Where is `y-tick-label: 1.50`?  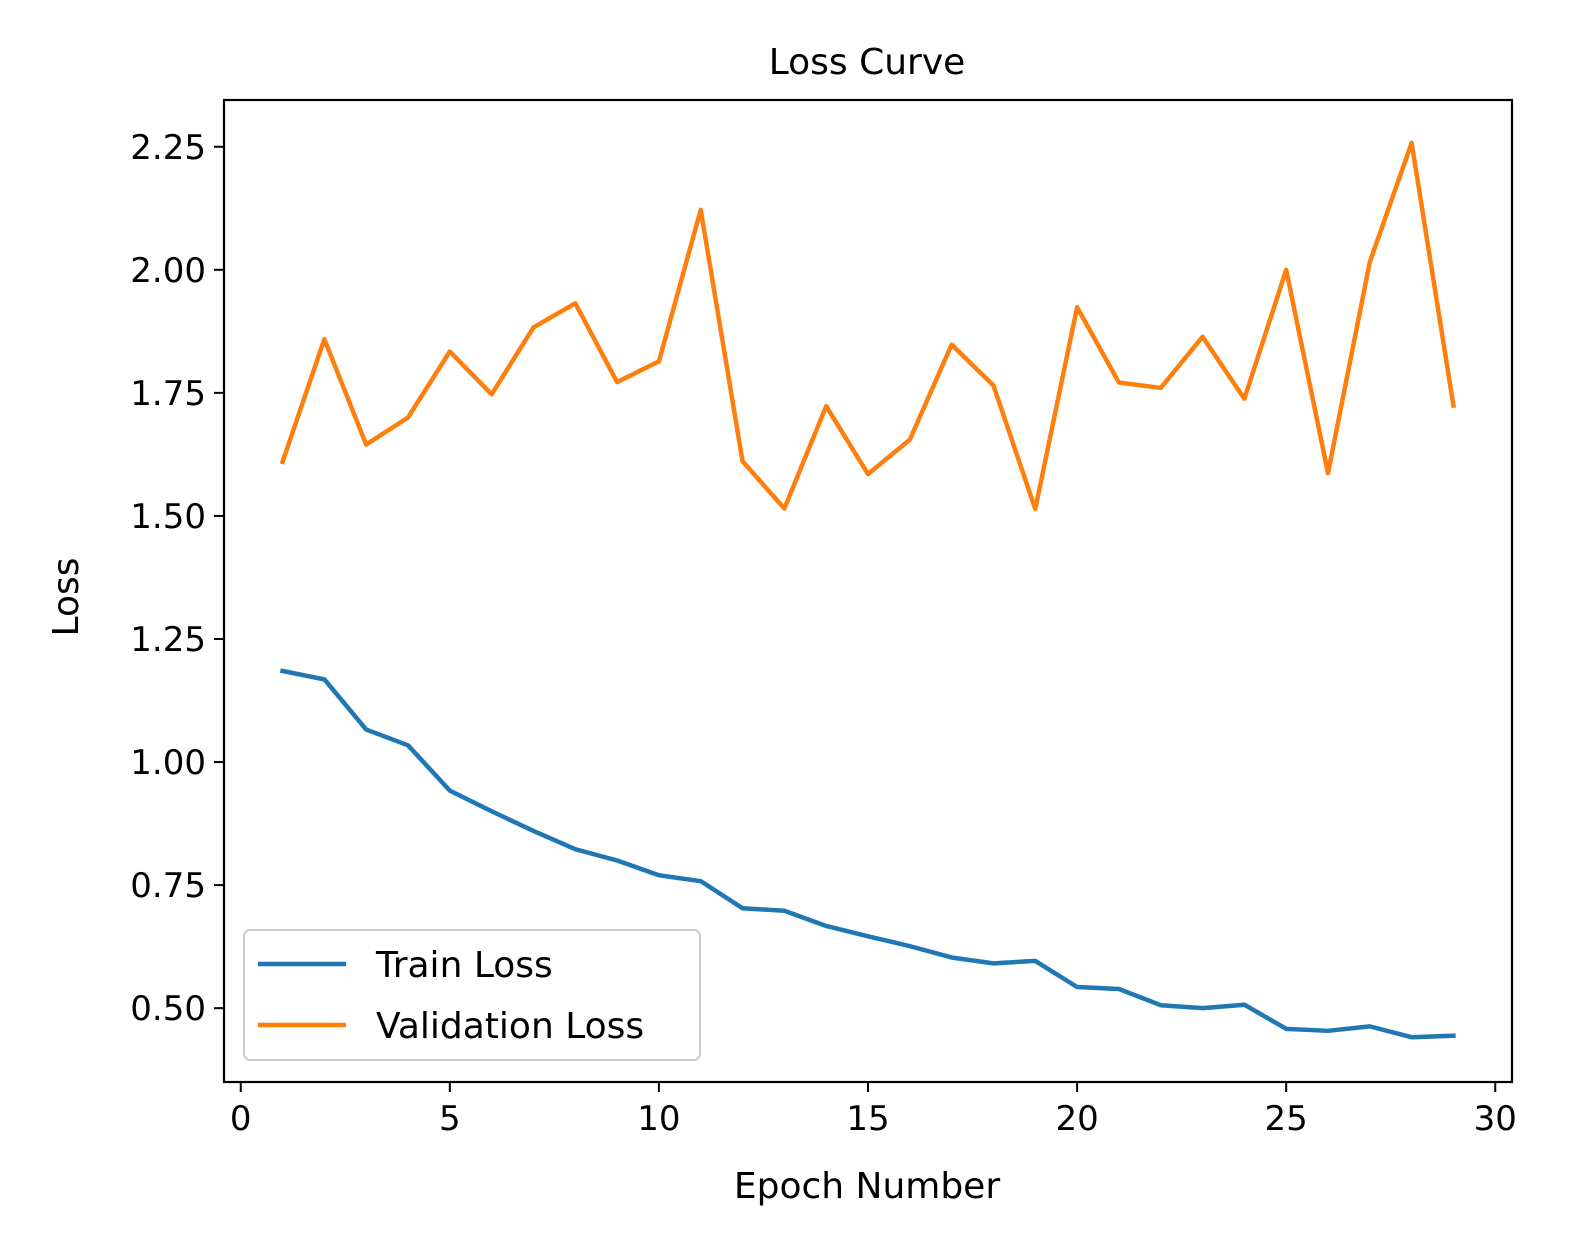
y-tick-label: 1.50 is located at coordinates (168, 517).